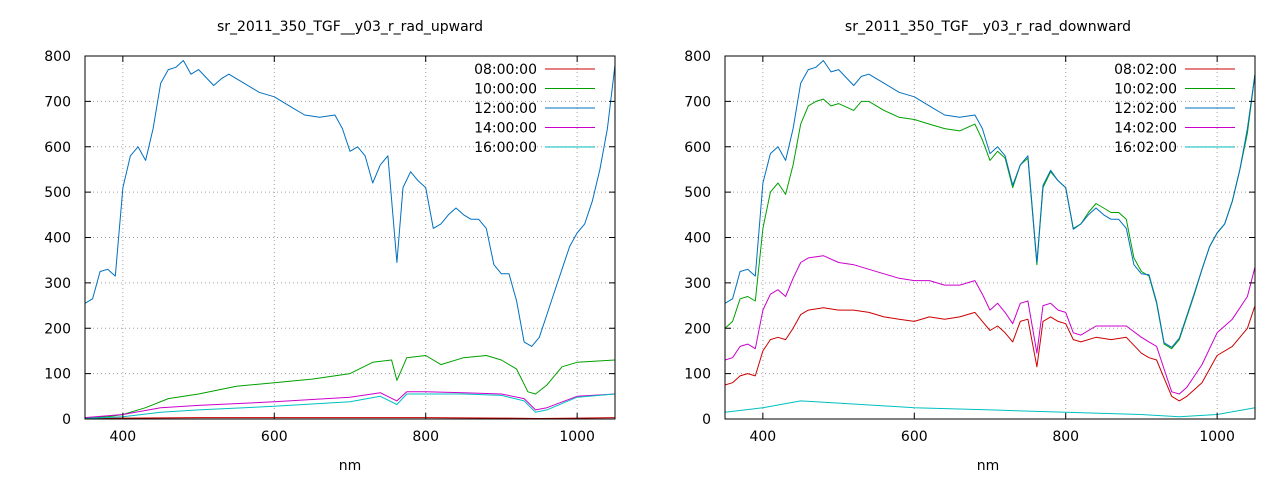 This screenshot has height=480, width=1280. I want to click on legend-label: 10:00:00, so click(505, 90).